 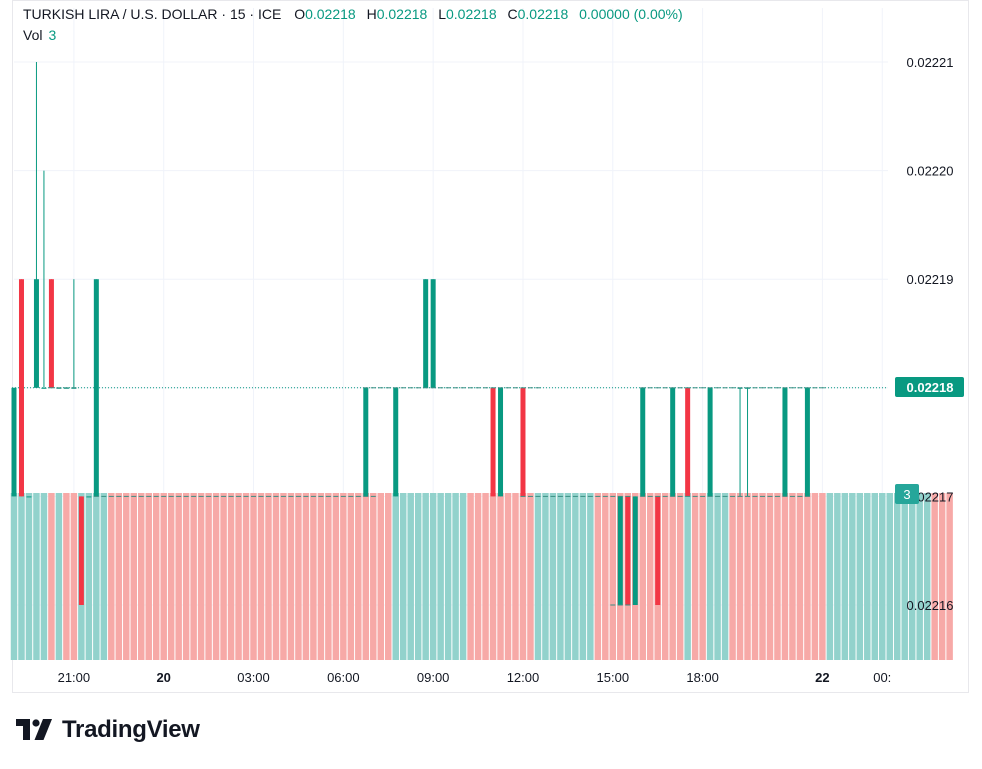 I want to click on x-tick-label: 09:00, so click(x=433, y=677).